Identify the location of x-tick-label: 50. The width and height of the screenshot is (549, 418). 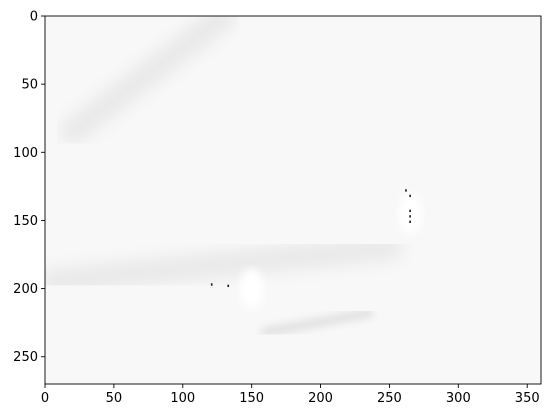
(114, 398).